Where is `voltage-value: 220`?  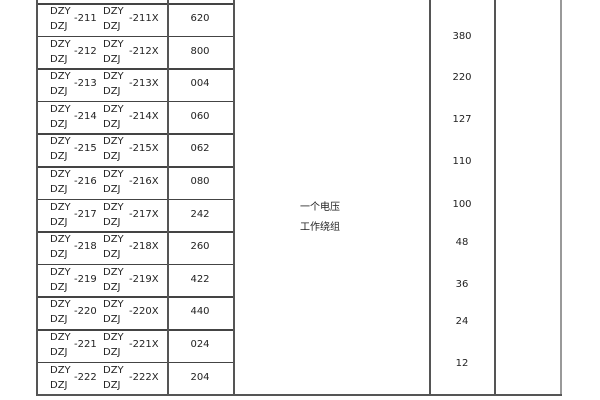
voltage-value: 220 is located at coordinates (462, 77).